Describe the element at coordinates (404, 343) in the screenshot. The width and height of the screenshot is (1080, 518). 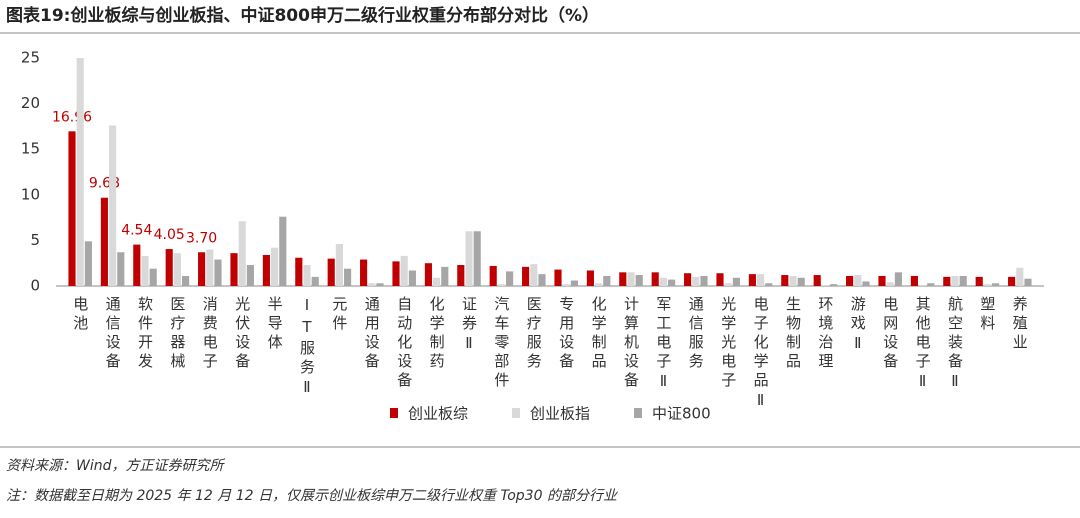
I see `x-tick-label: 自动化设备` at that location.